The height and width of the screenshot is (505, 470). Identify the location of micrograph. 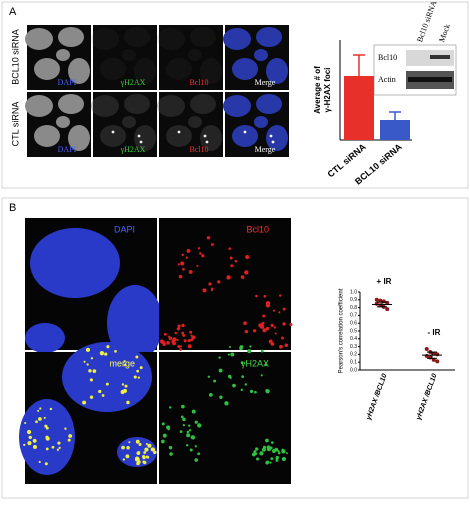
(191, 57).